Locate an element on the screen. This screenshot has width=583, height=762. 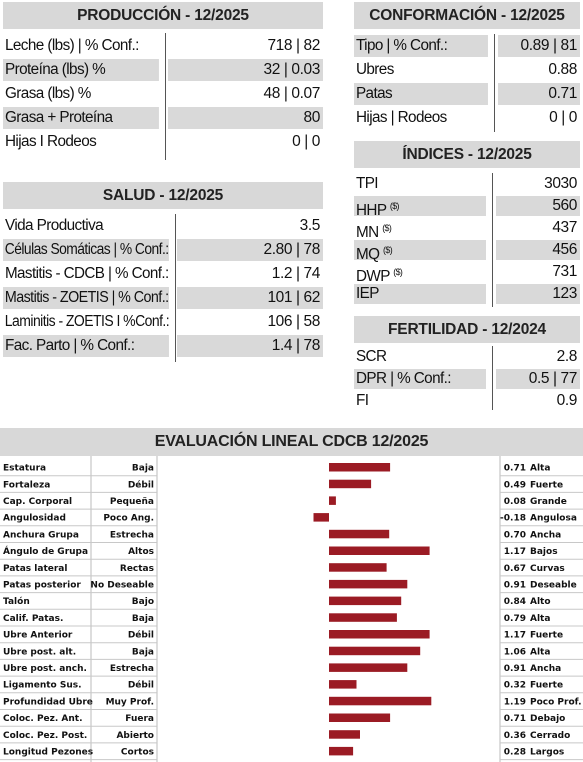
trait-value: 0.67 is located at coordinates (515, 569).